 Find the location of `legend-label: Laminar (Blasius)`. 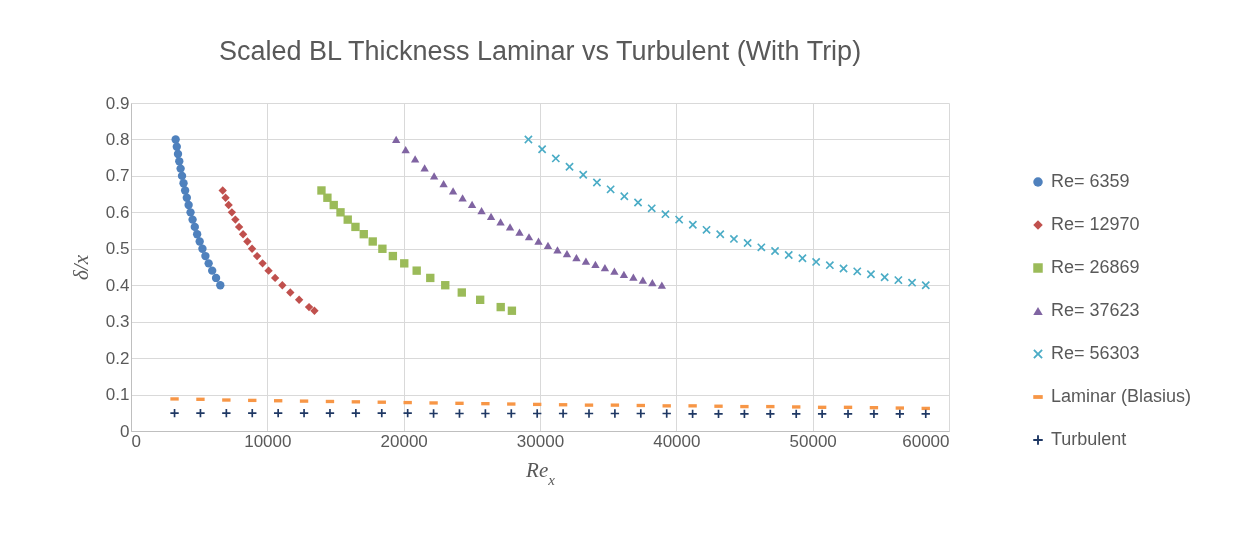

legend-label: Laminar (Blasius) is located at coordinates (1121, 396).